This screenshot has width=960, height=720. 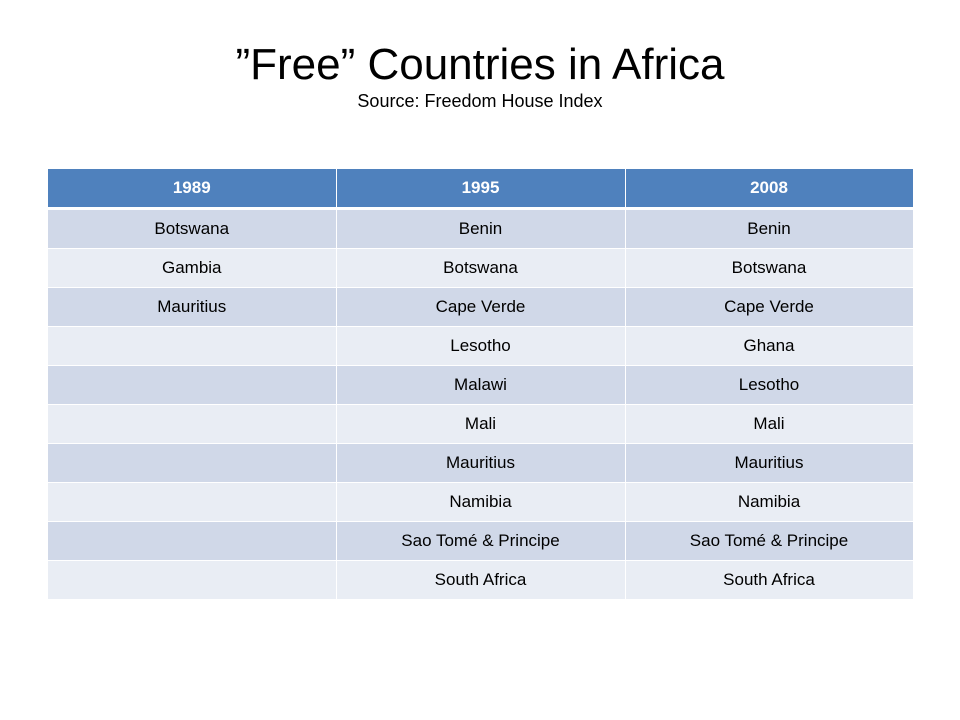 I want to click on table-row: South Africa South Africa, so click(x=481, y=580).